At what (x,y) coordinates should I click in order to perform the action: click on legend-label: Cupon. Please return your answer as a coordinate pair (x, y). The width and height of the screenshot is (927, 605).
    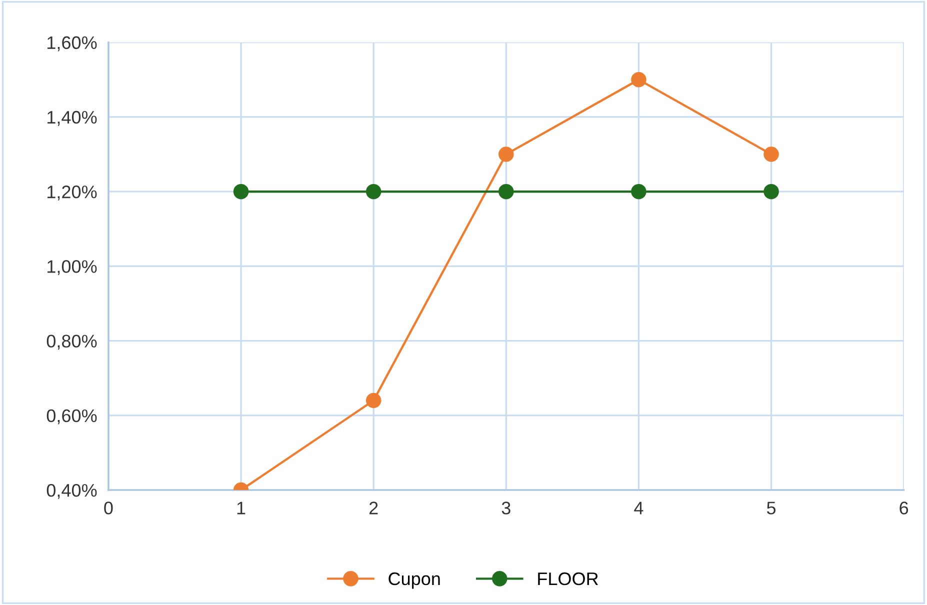
    Looking at the image, I should click on (414, 580).